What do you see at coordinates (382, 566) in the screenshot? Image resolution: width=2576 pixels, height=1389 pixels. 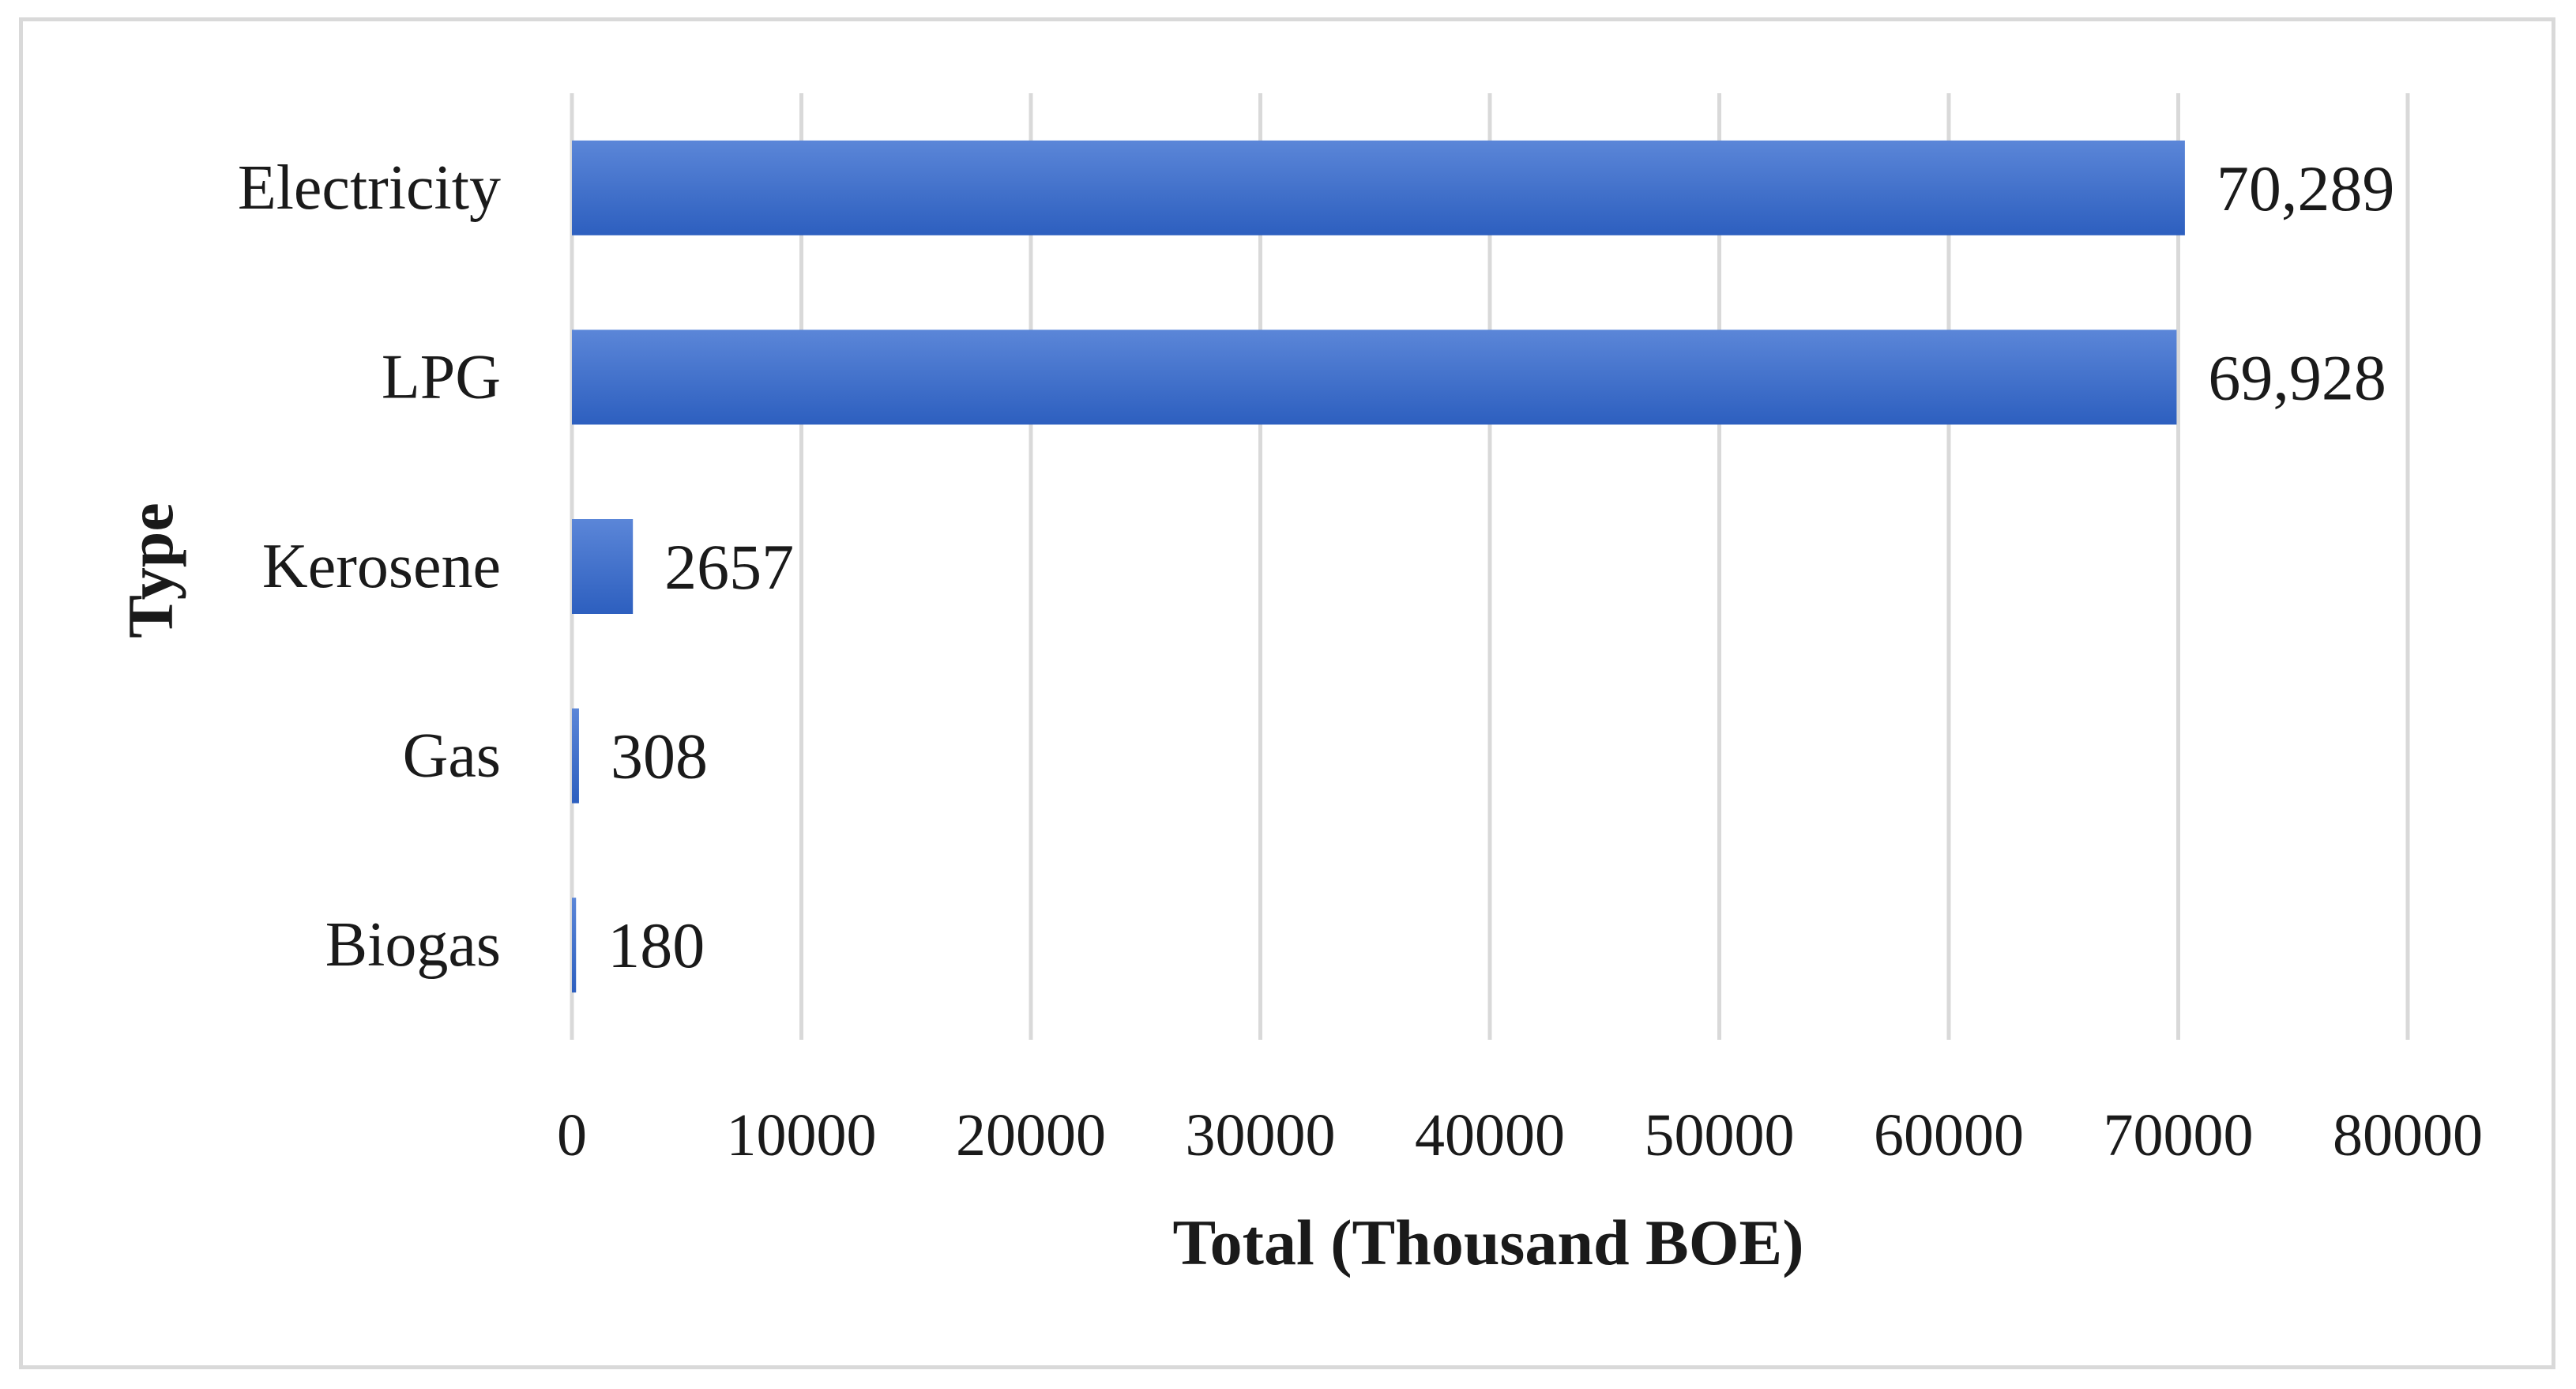 I see `category-label-kerosene: Kerosene` at bounding box center [382, 566].